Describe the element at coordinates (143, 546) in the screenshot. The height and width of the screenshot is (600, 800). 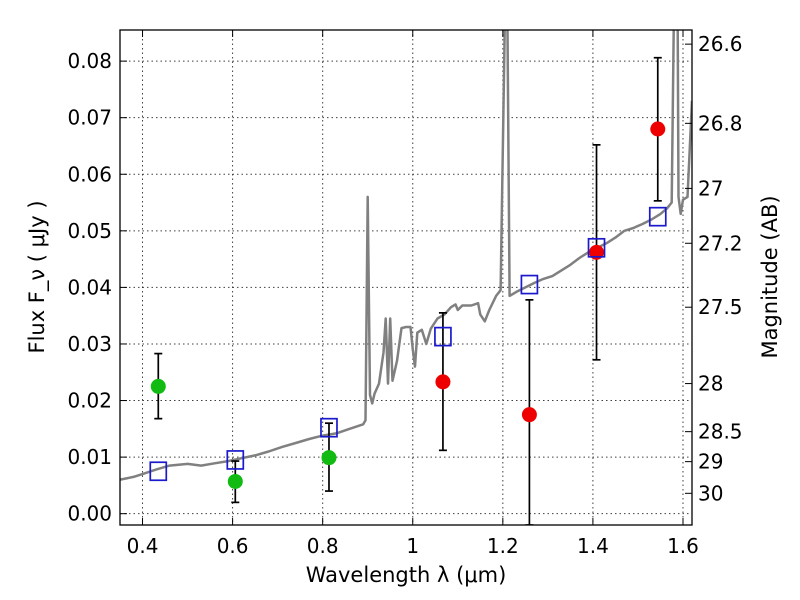
I see `x-tick-label: 0.4` at that location.